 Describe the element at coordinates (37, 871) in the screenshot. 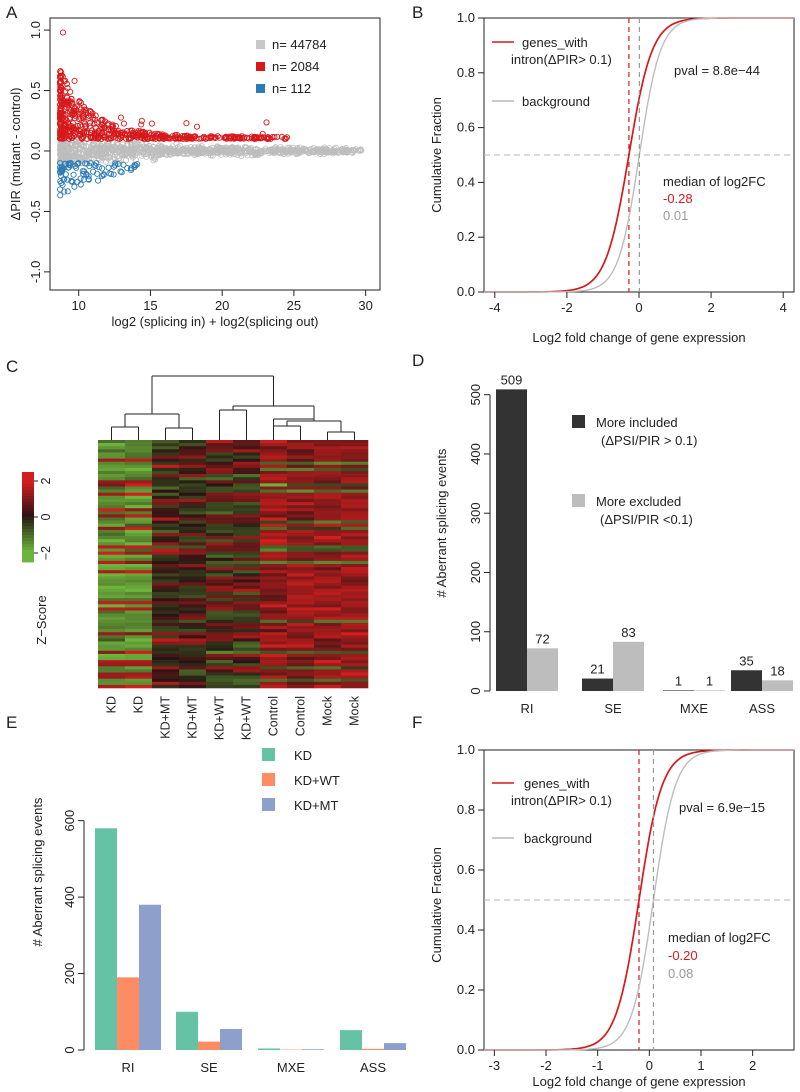

I see `panel-e-y-axis-label: # Aberrant splicing events` at that location.